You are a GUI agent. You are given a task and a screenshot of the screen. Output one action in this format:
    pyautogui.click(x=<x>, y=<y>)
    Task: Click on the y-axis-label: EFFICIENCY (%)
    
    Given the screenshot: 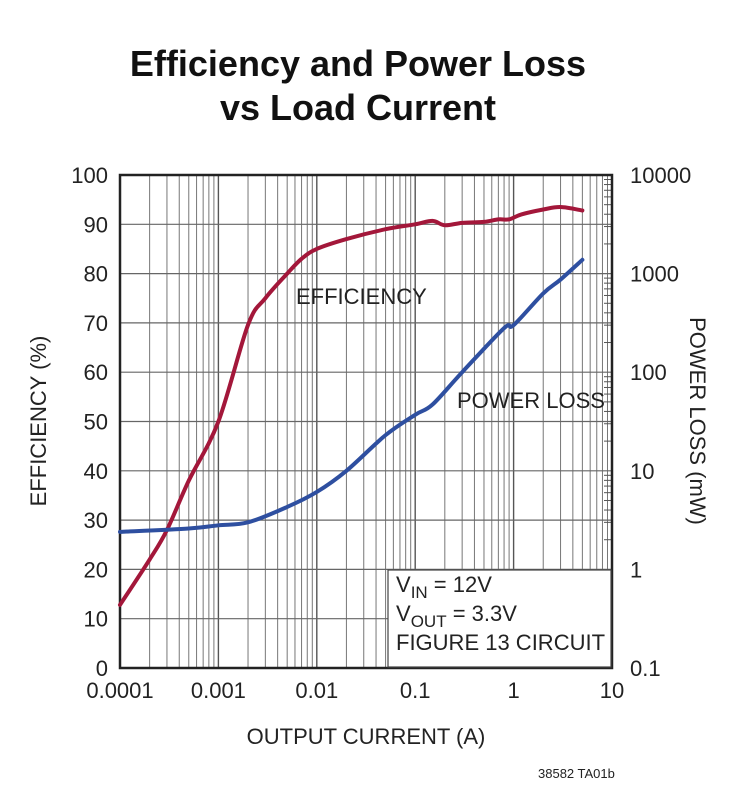 What is the action you would take?
    pyautogui.click(x=38, y=421)
    